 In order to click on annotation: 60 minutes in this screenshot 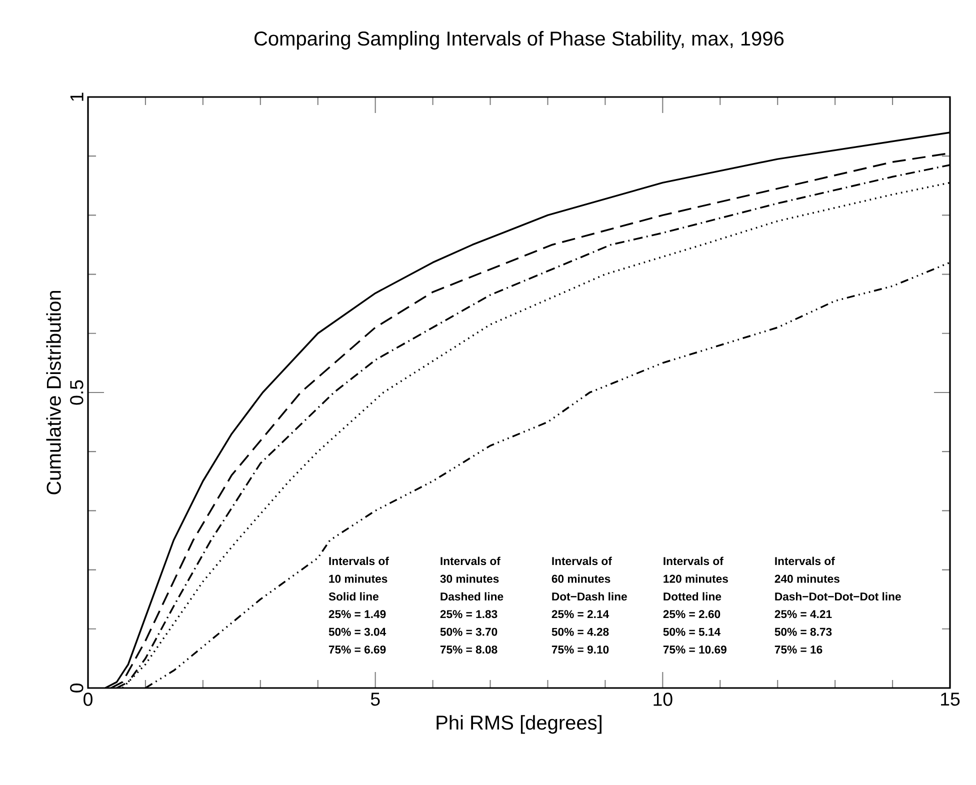, I will do `click(581, 578)`.